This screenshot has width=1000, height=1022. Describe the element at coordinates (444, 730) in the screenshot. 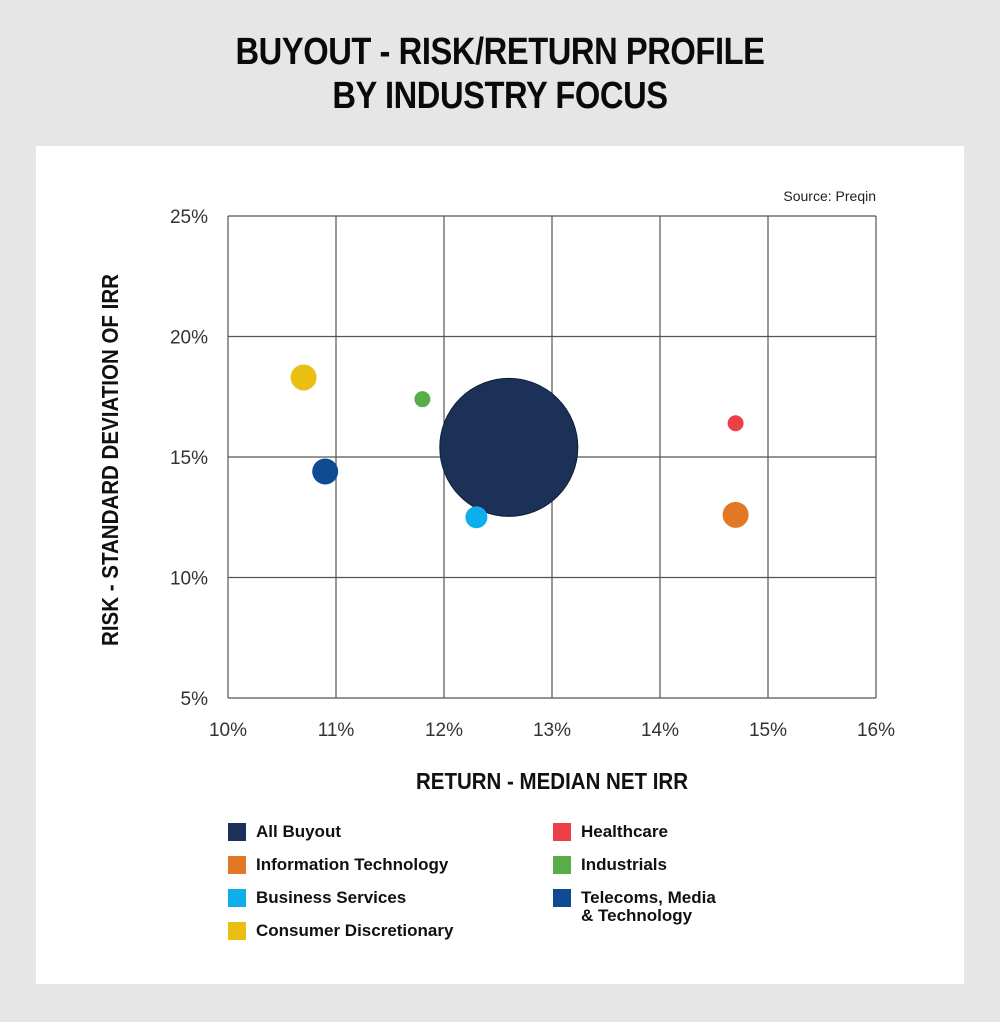

I see `x-tick-label: 12%` at that location.